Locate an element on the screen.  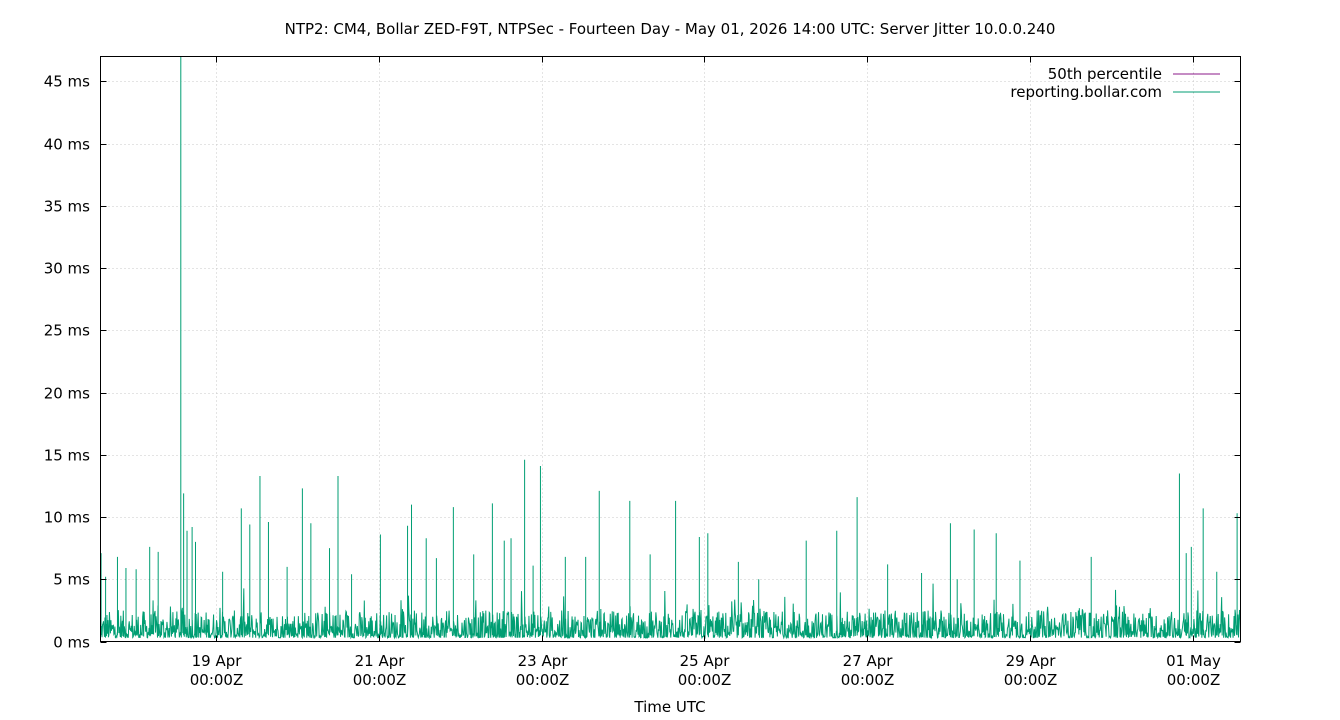
x-tick-label: 25 Apr is located at coordinates (705, 661).